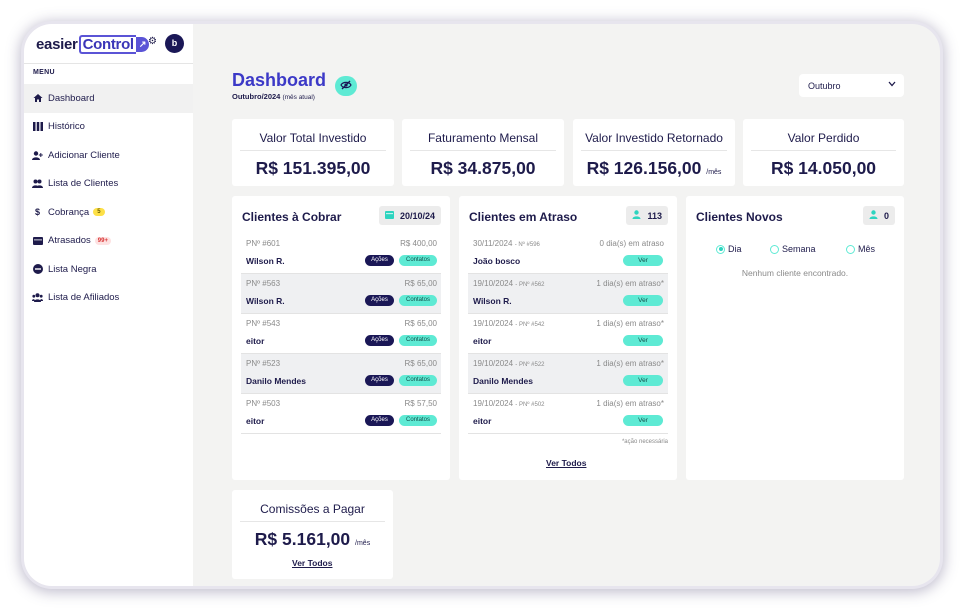 Image resolution: width=963 pixels, height=610 pixels. I want to click on stat-value: R$ 14.050,00, so click(823, 168).